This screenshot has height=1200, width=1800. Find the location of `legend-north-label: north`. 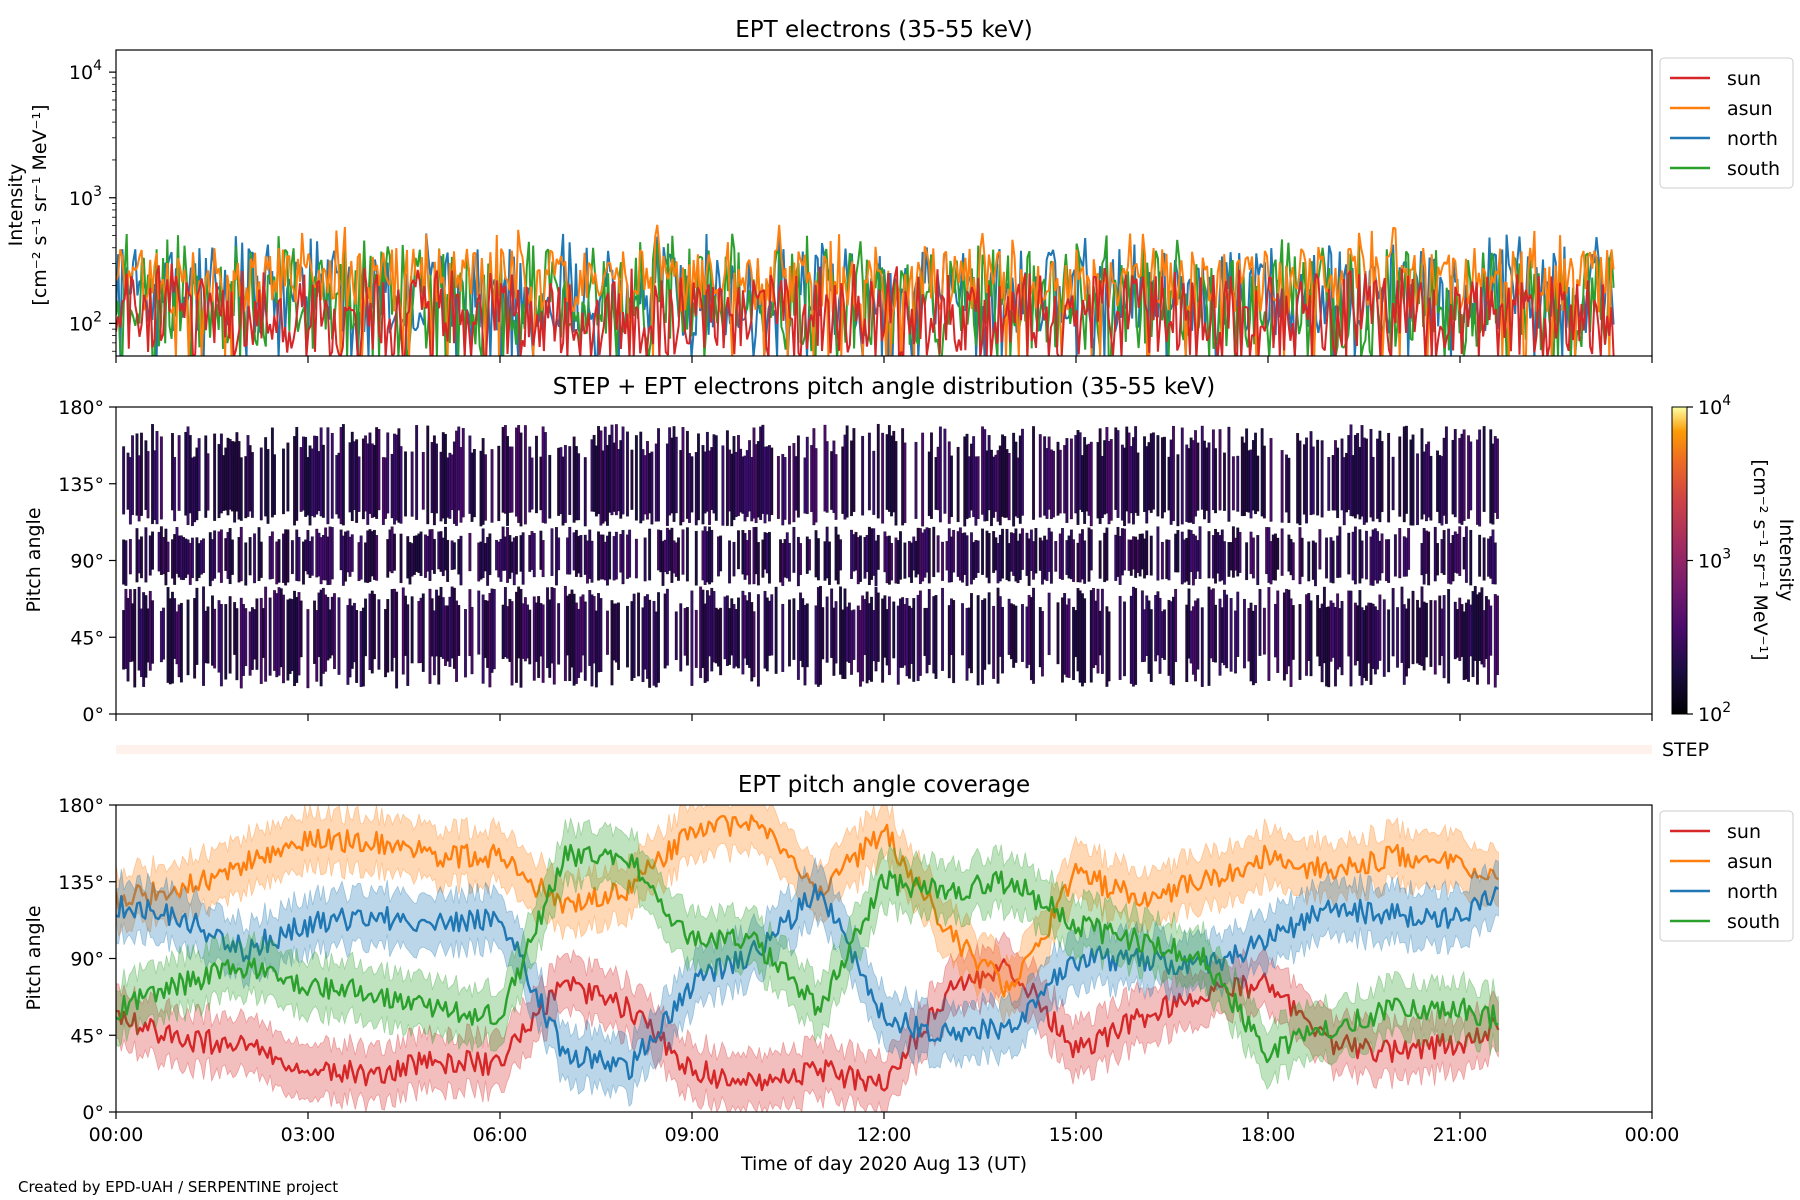

legend-north-label: north is located at coordinates (1752, 139).